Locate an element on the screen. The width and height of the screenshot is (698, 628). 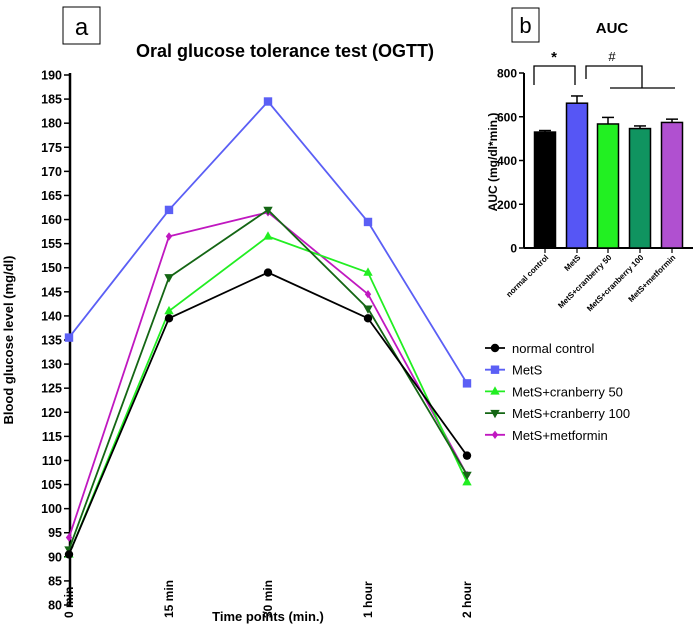
y-tick-label-a: 145 is located at coordinates (51, 292).